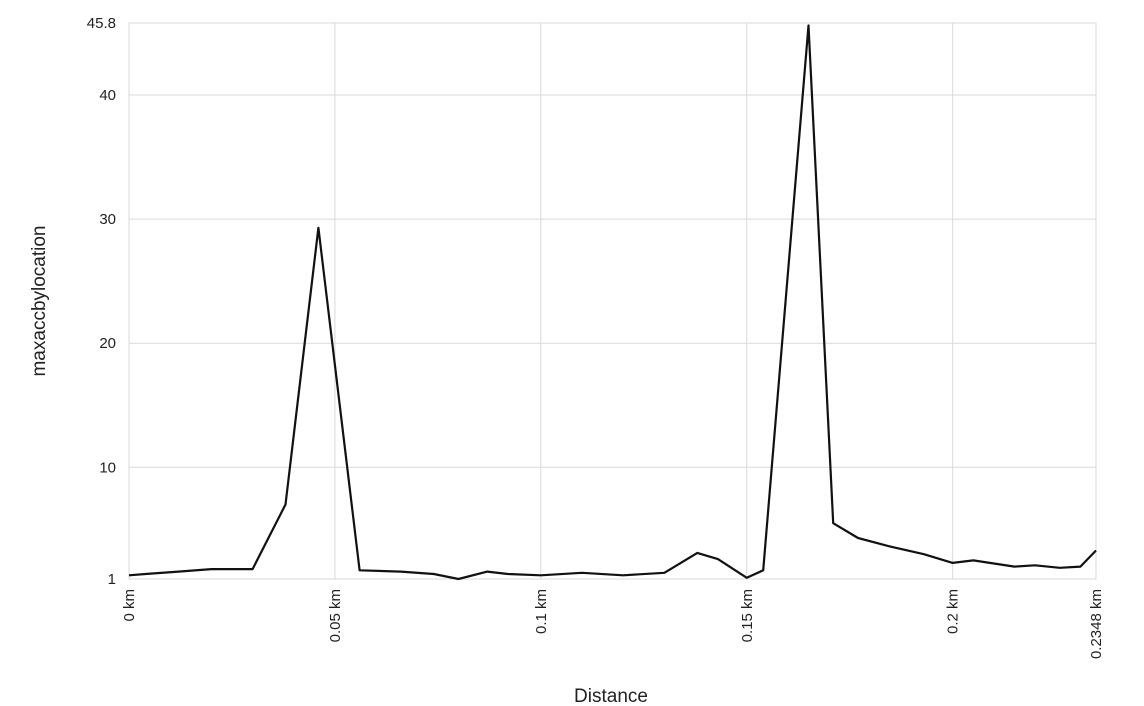 This screenshot has width=1144, height=706. What do you see at coordinates (335, 615) in the screenshot?
I see `x-tick-label: 0.05 km` at bounding box center [335, 615].